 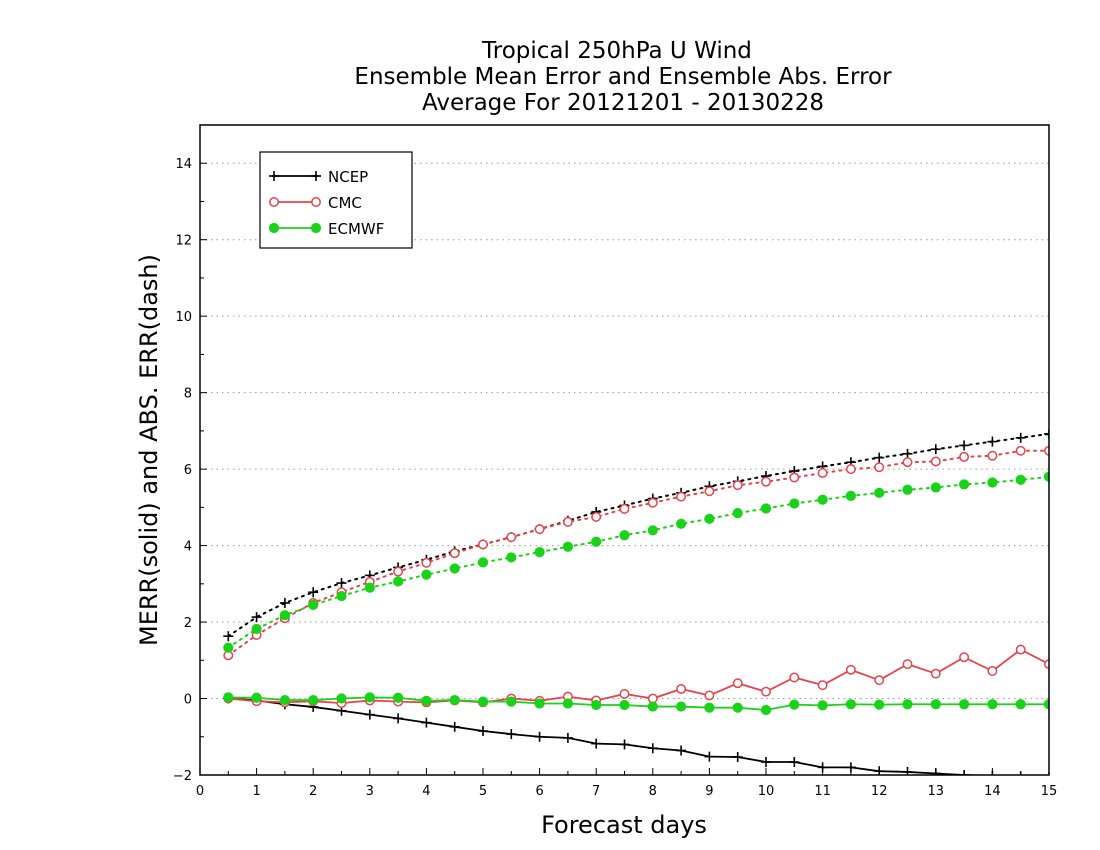 I want to click on y-tick-label: 6, so click(x=188, y=470).